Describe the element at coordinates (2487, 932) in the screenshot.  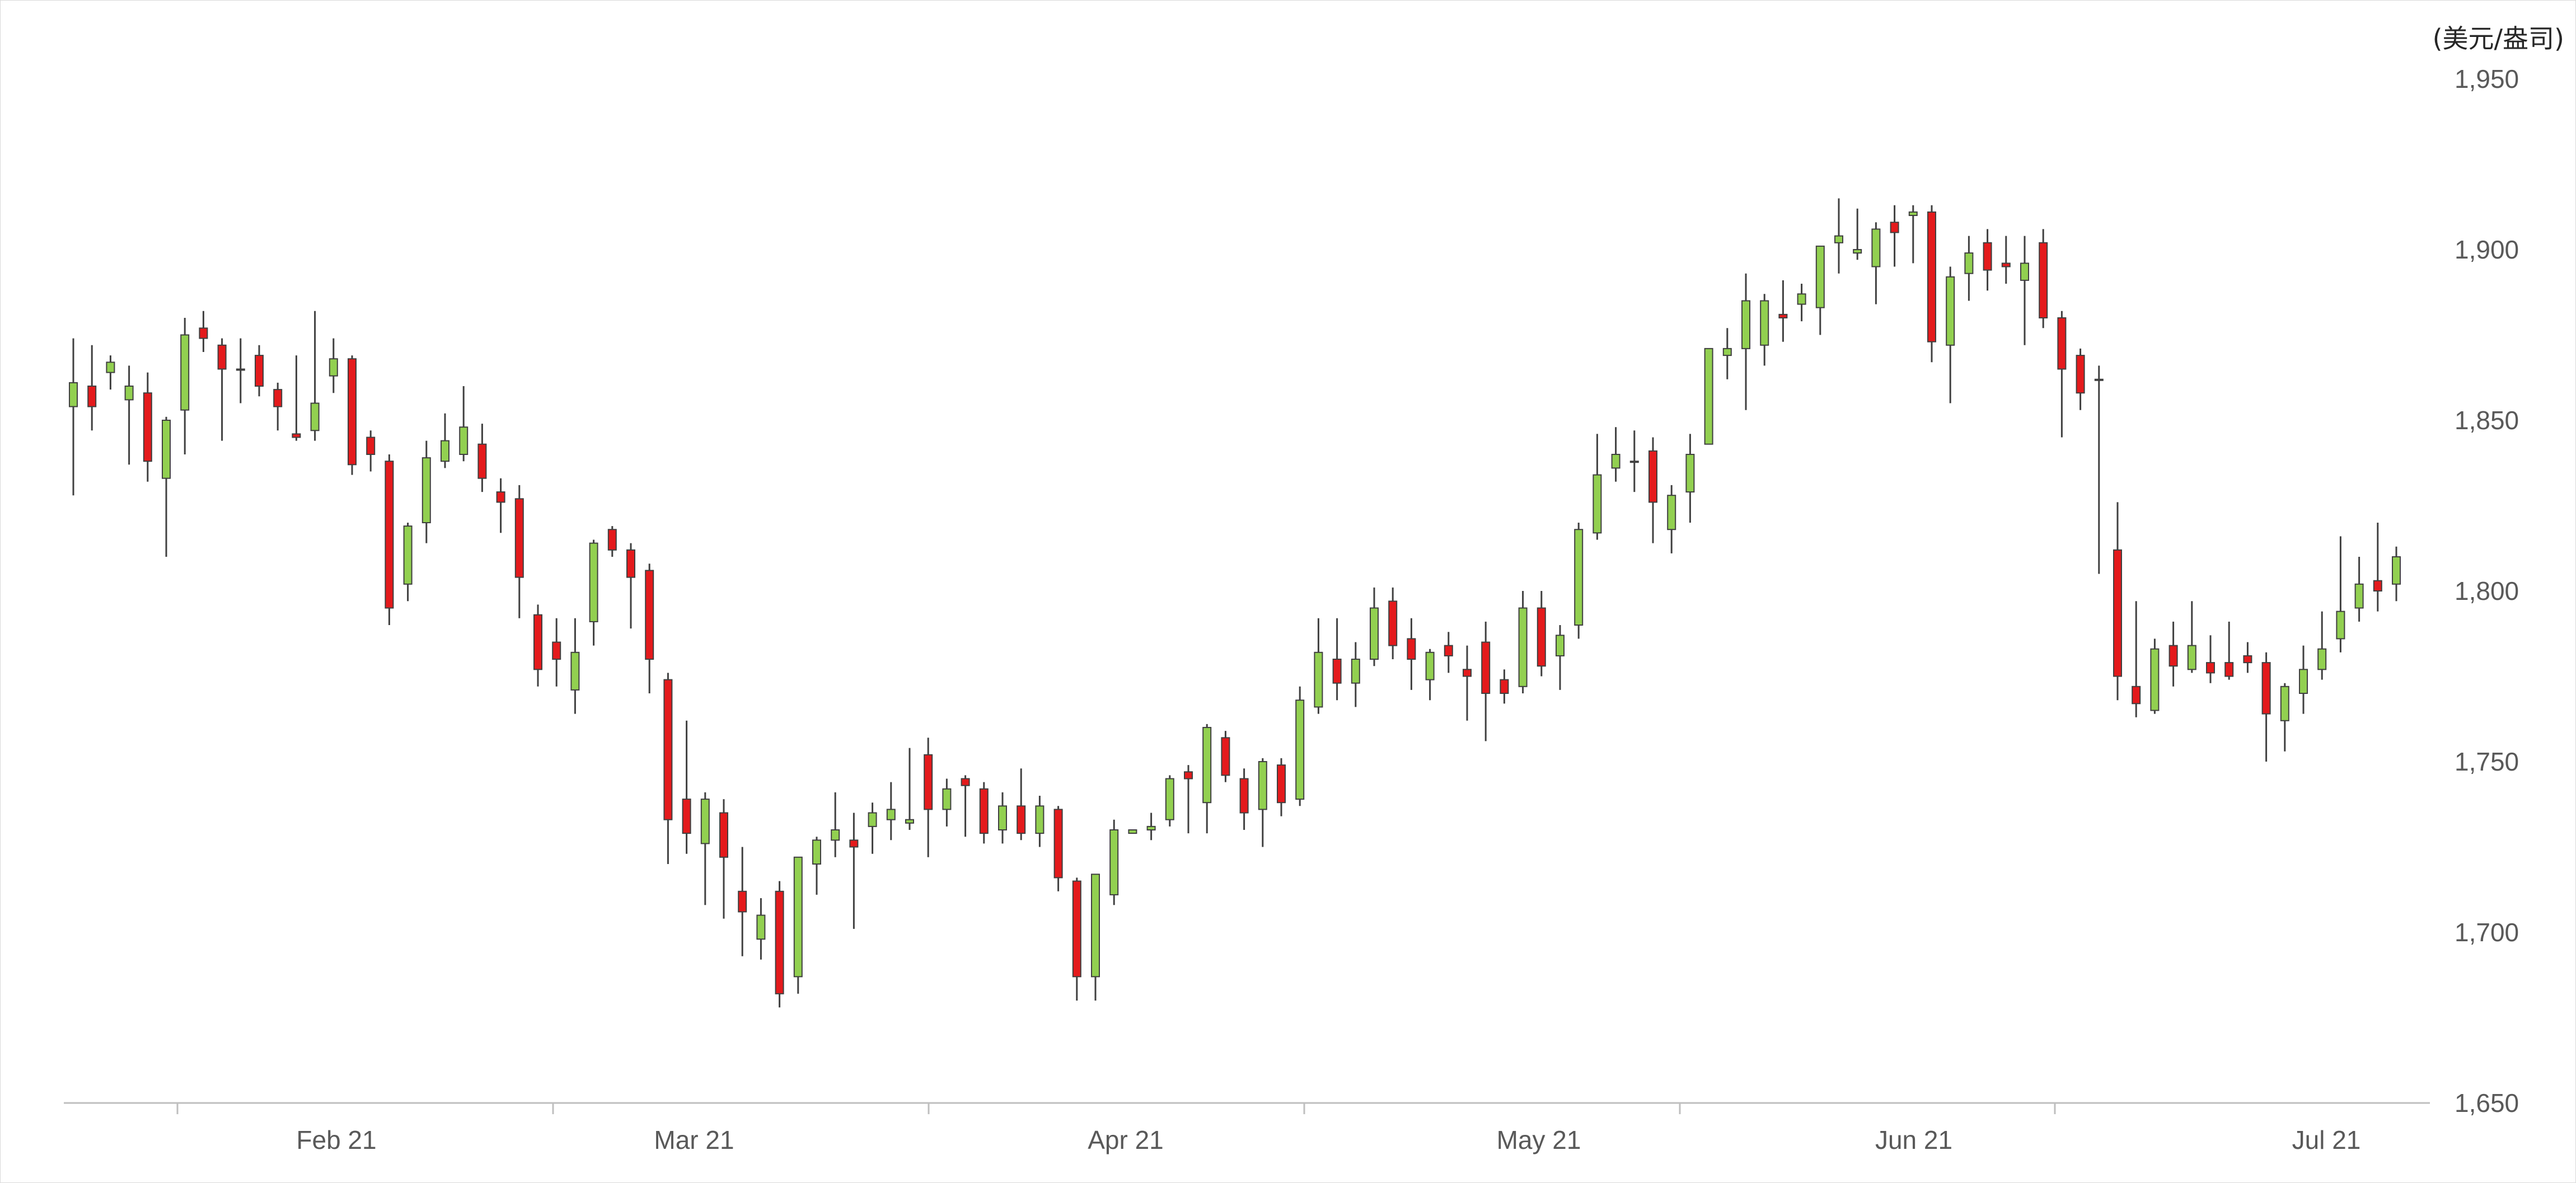
I see `y-tick-label: 1,700` at that location.